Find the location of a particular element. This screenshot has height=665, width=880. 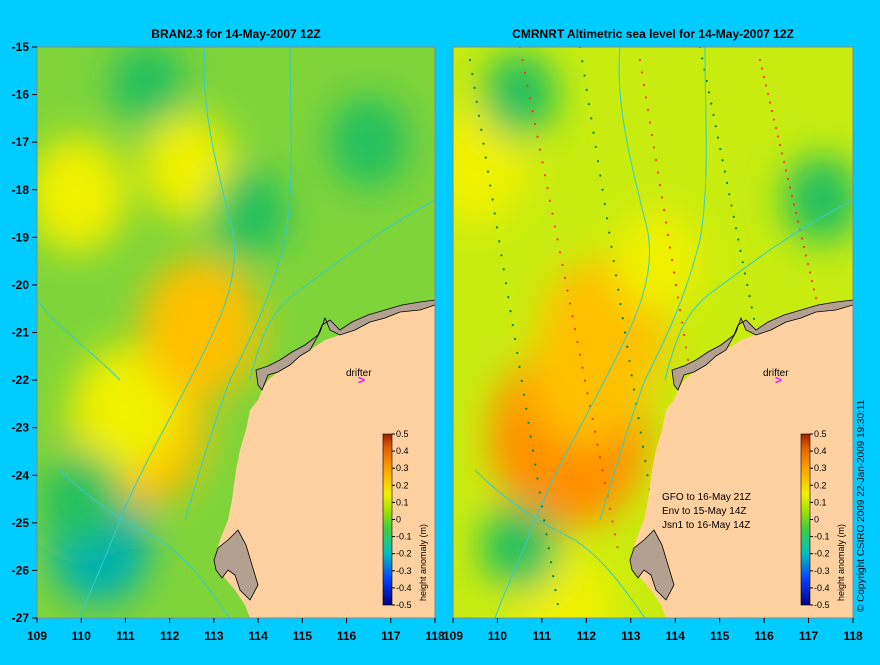

drifter-marker-icon: > is located at coordinates (778, 380).